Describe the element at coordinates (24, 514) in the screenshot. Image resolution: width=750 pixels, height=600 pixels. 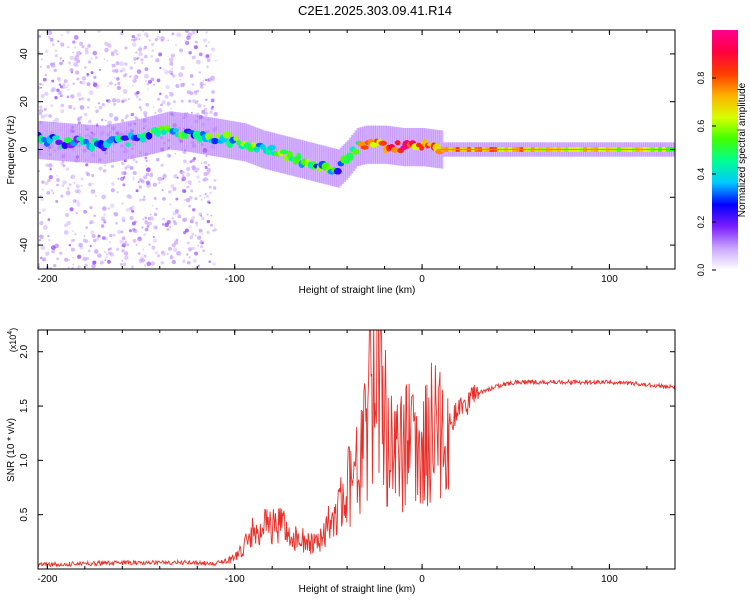
I see `y-tick-label: 0.5` at that location.